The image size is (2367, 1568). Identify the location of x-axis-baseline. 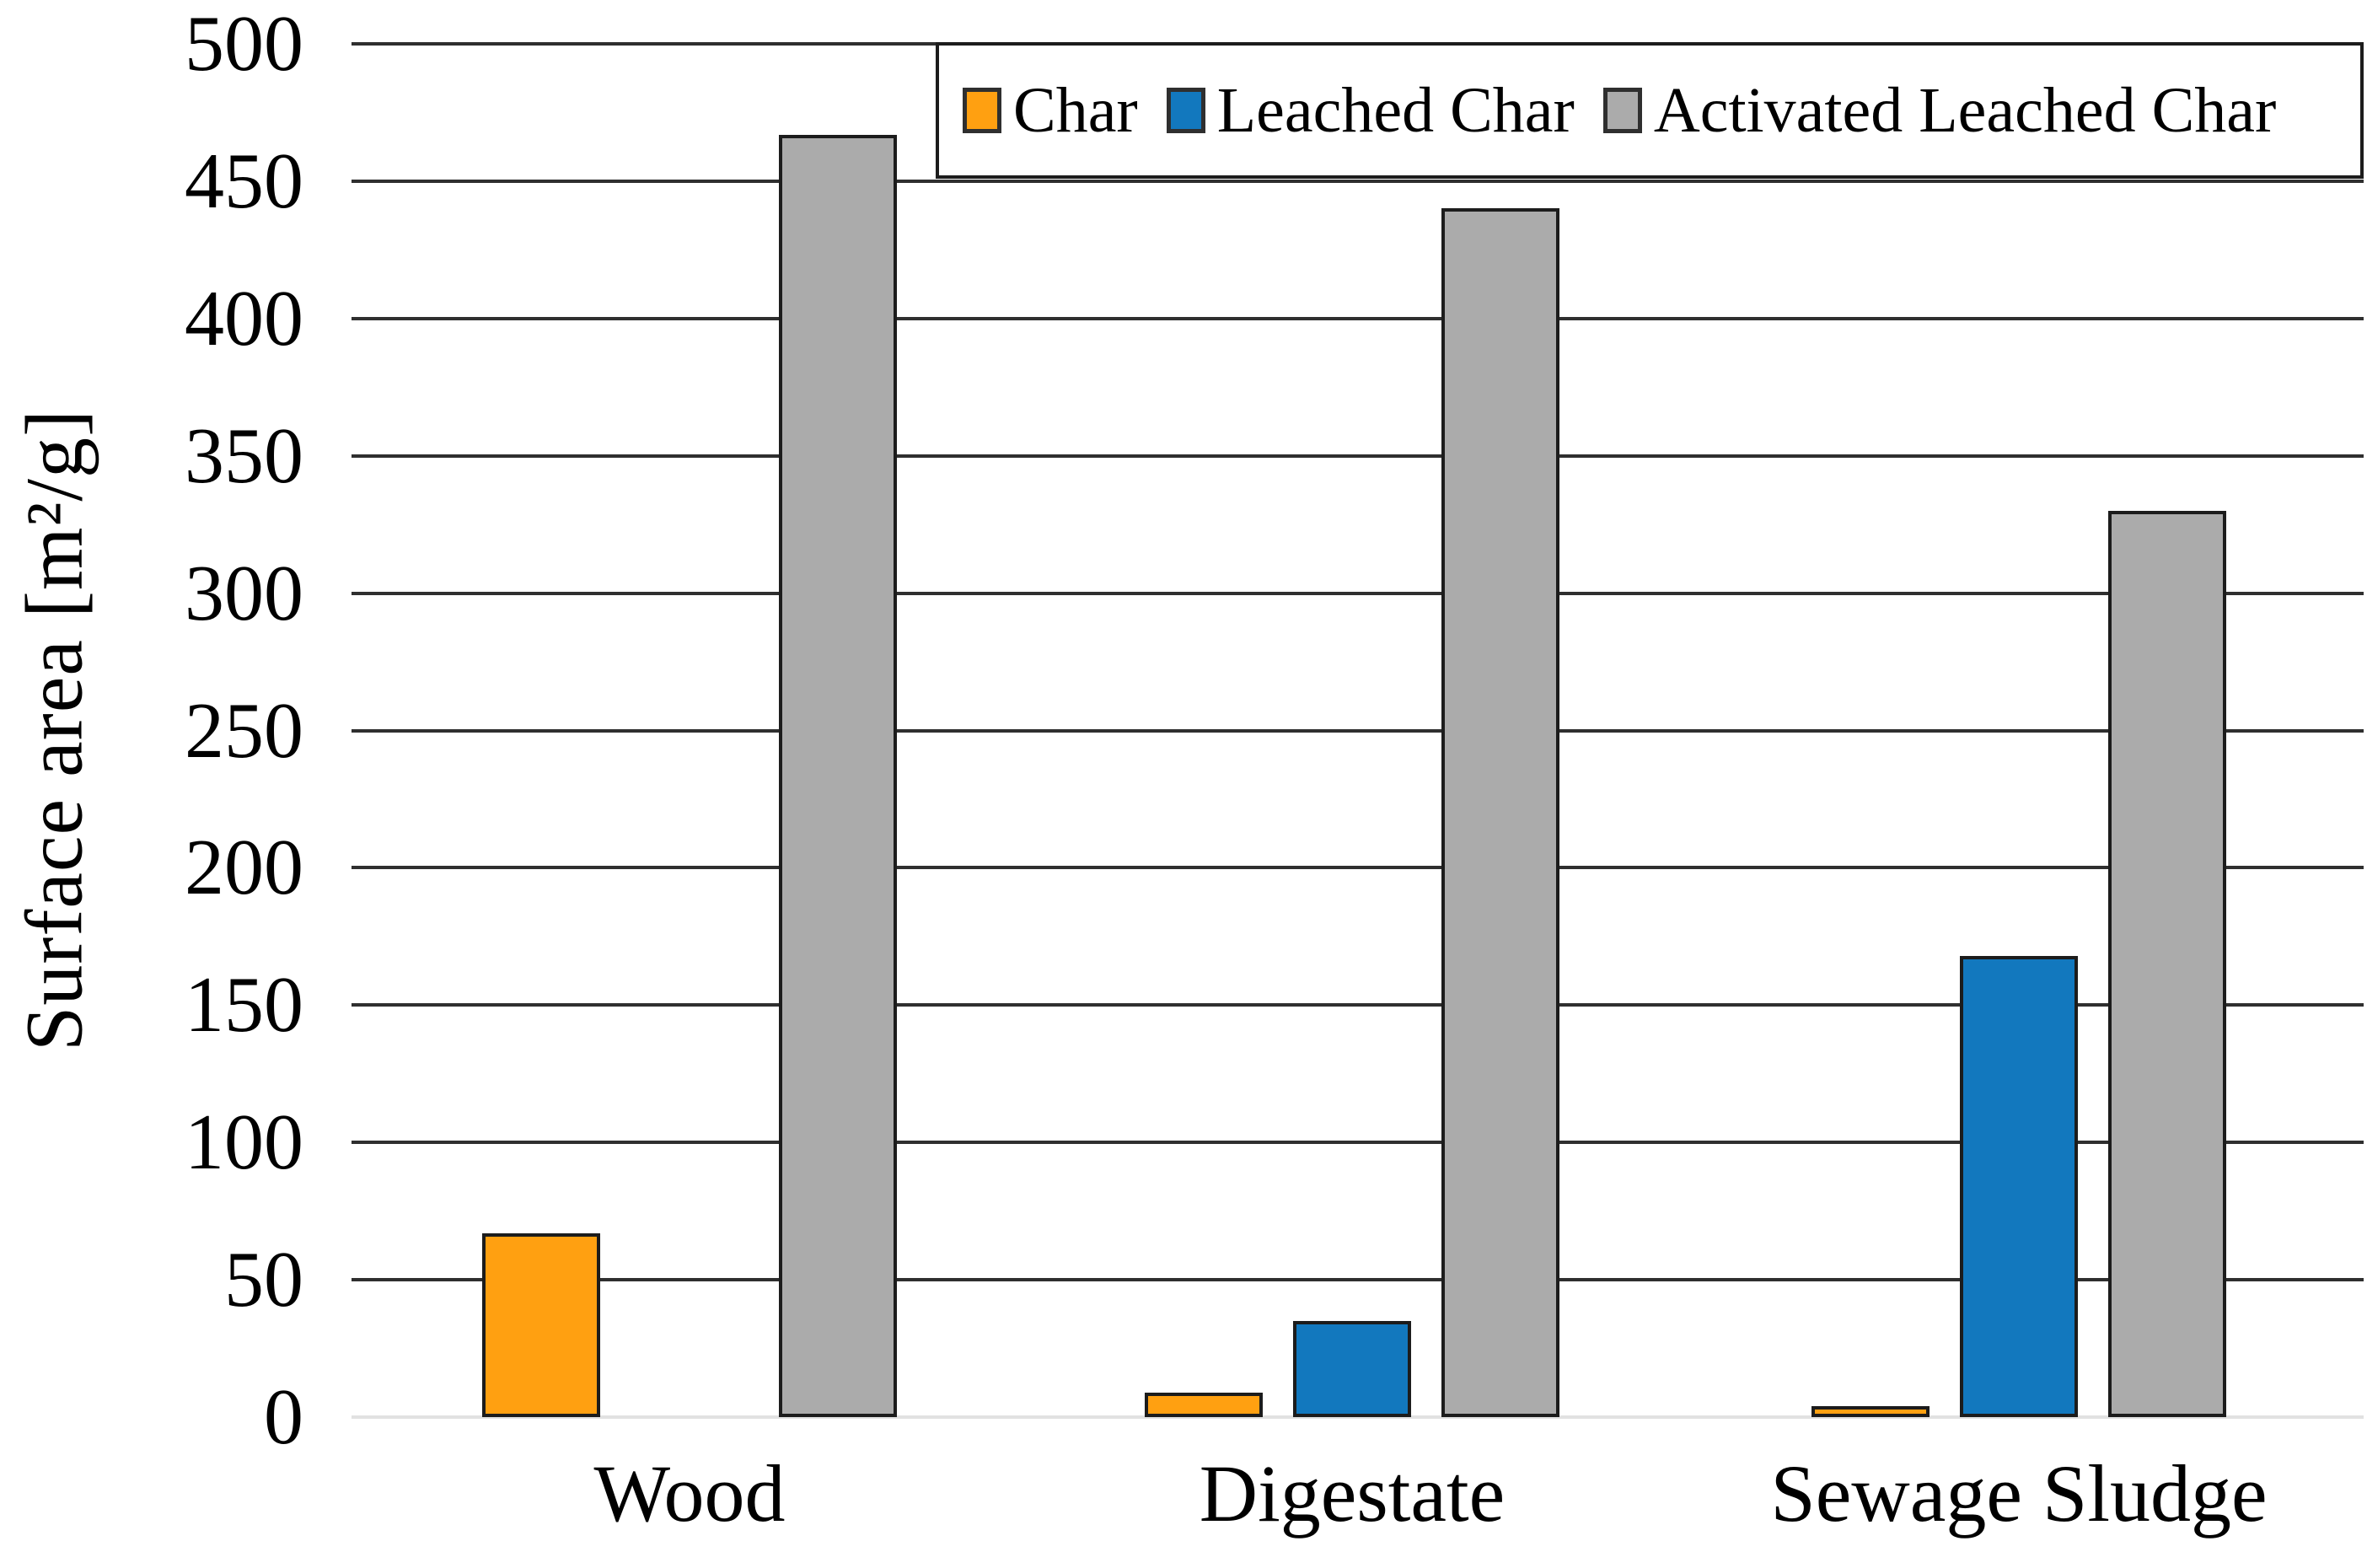
(1358, 1417).